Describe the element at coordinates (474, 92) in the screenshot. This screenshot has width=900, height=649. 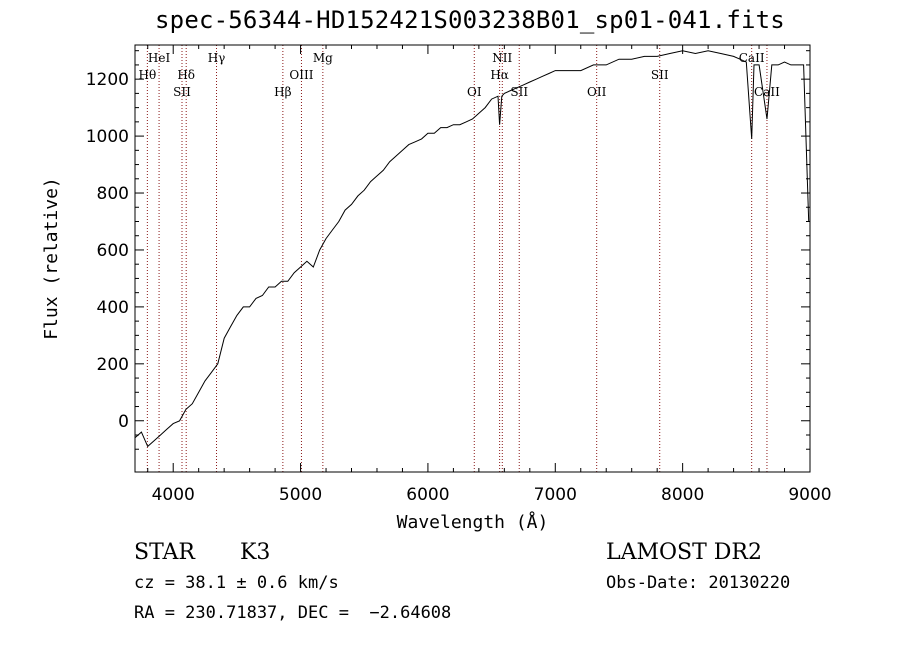
I see `spectral-line-label: OI` at that location.